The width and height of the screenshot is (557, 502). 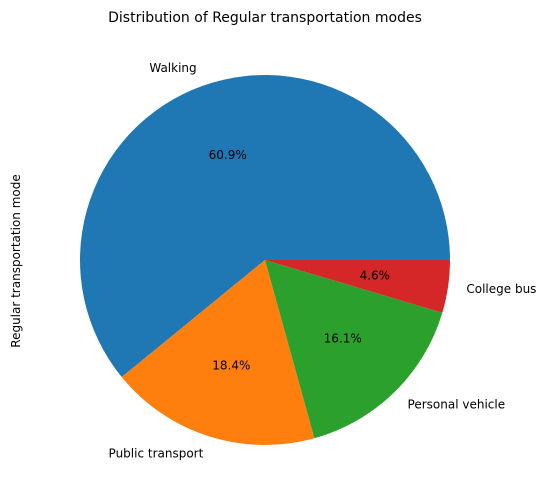 I want to click on slice-percent-label: 18.4%, so click(x=231, y=365).